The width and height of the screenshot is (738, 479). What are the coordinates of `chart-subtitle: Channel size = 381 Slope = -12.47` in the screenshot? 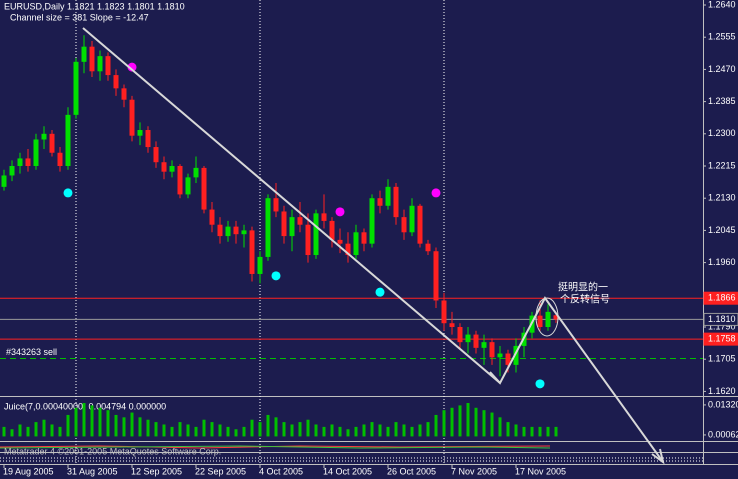 It's located at (79, 17).